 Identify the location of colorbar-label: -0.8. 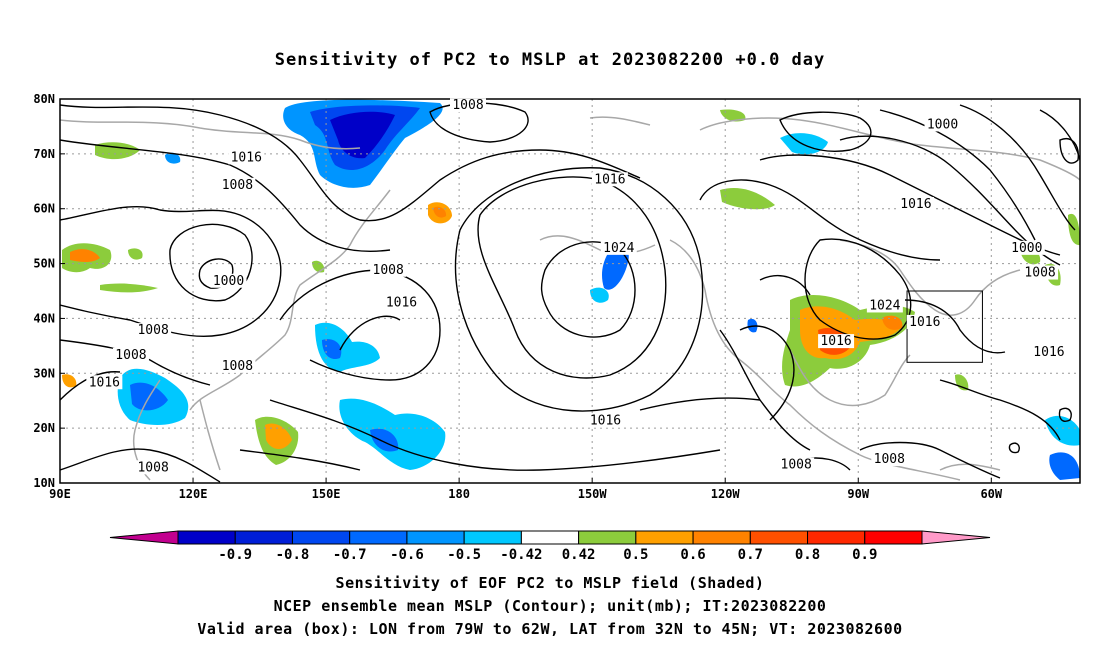
(293, 555).